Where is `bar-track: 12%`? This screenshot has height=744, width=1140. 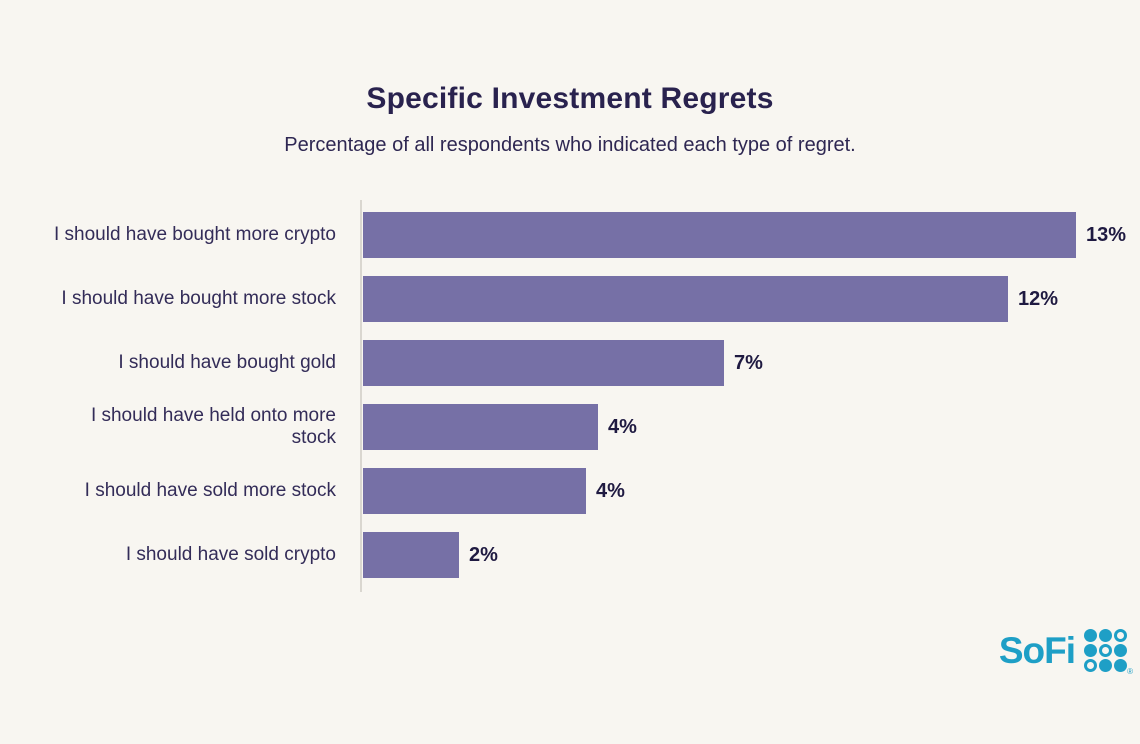 bar-track: 12% is located at coordinates (710, 299).